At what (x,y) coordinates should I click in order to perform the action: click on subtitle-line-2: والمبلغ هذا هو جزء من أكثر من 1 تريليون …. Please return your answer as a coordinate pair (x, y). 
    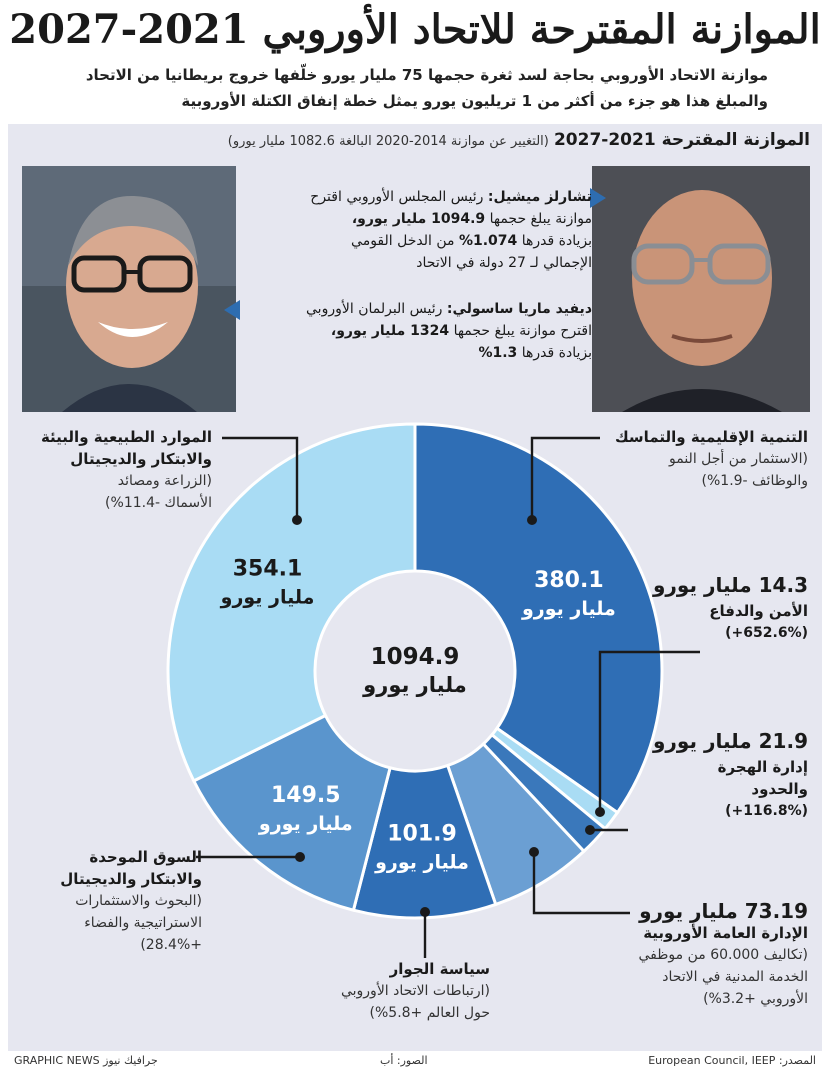
    Looking at the image, I should click on (474, 101).